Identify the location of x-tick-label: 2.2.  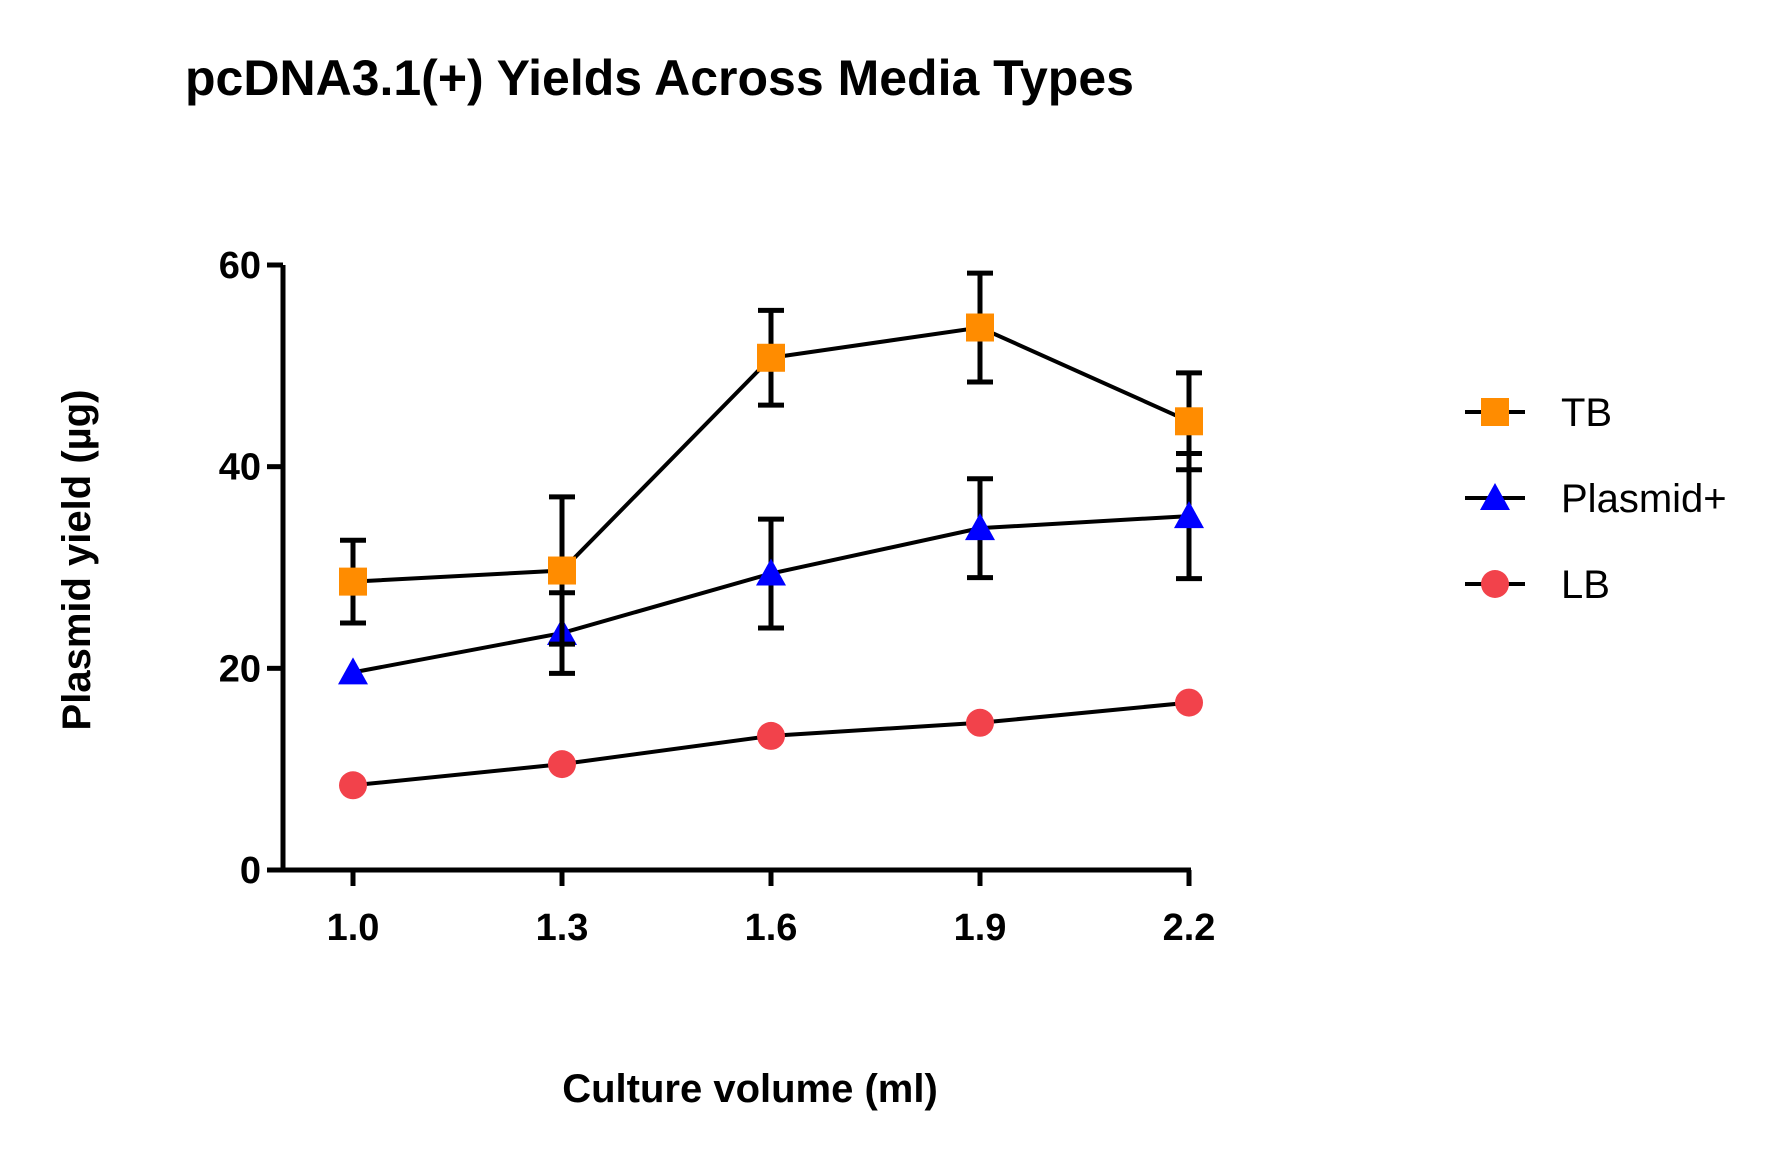
(1189, 928).